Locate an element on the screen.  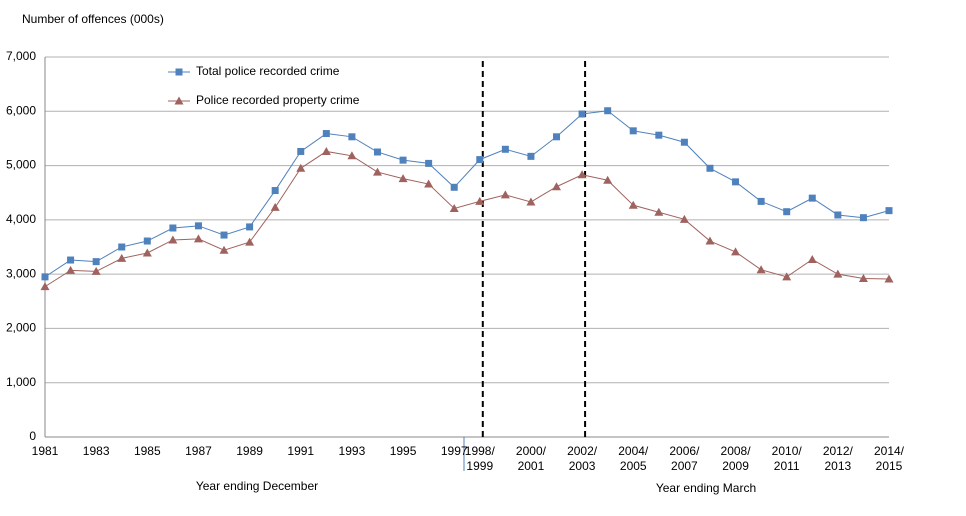
y-tick-label: 6,000 is located at coordinates (21, 110).